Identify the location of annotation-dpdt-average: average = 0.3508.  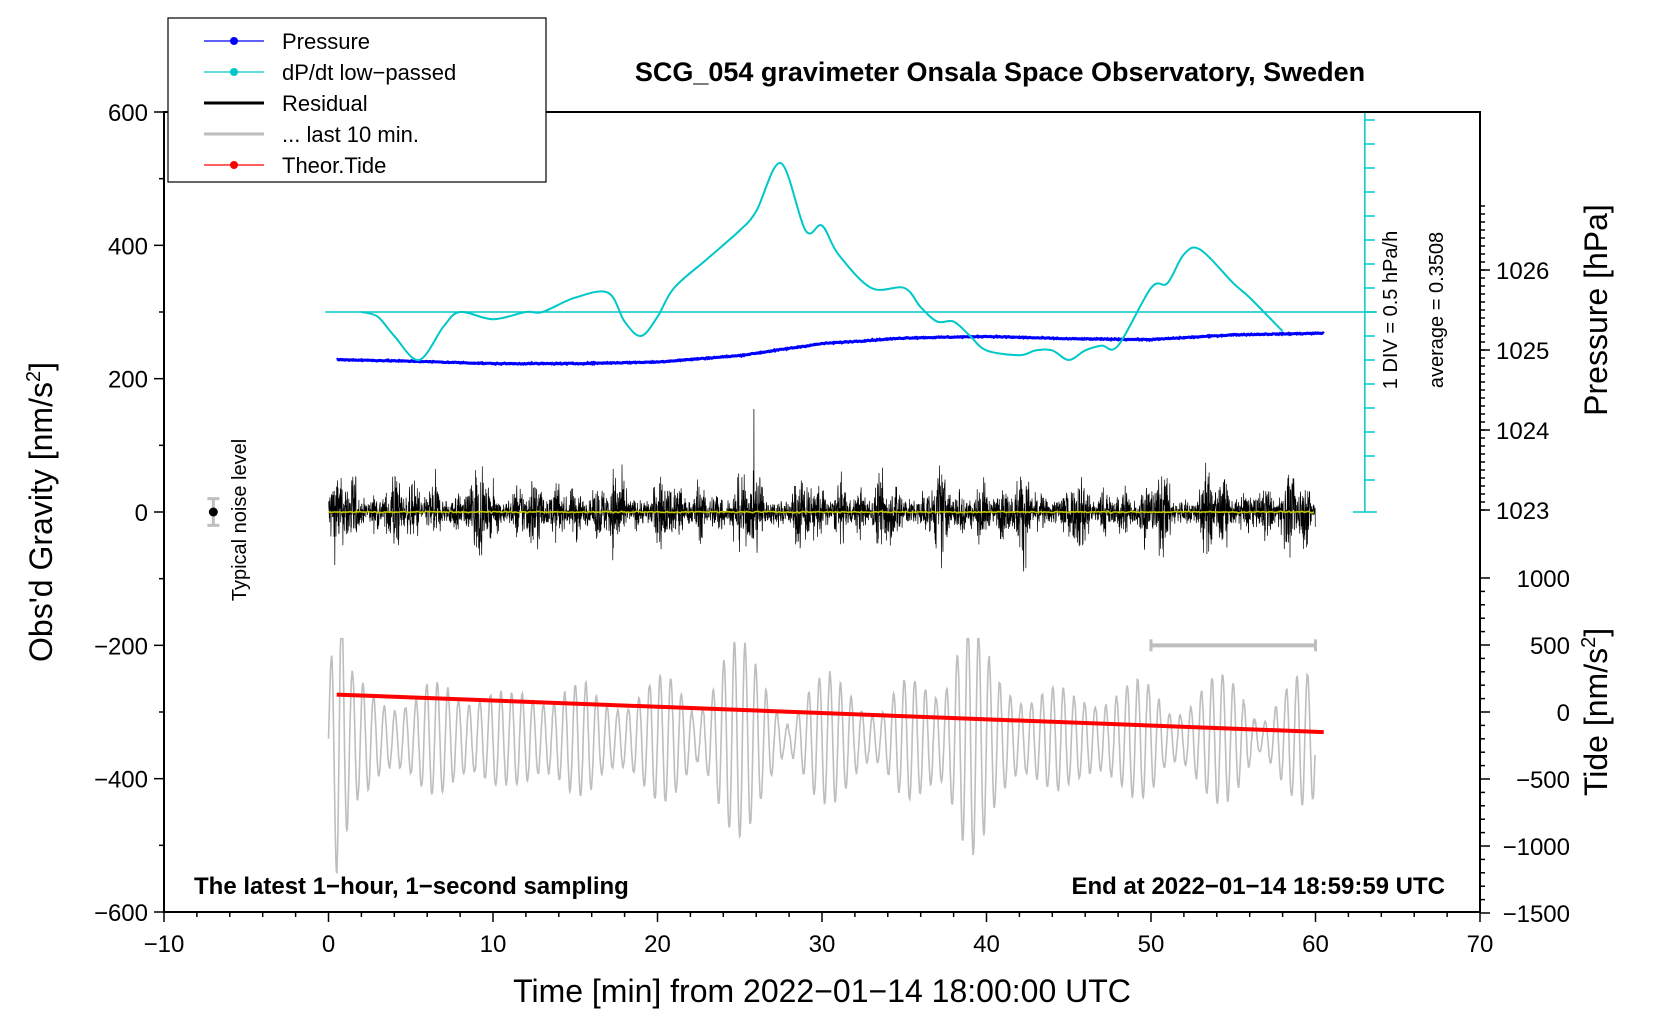
(1437, 310).